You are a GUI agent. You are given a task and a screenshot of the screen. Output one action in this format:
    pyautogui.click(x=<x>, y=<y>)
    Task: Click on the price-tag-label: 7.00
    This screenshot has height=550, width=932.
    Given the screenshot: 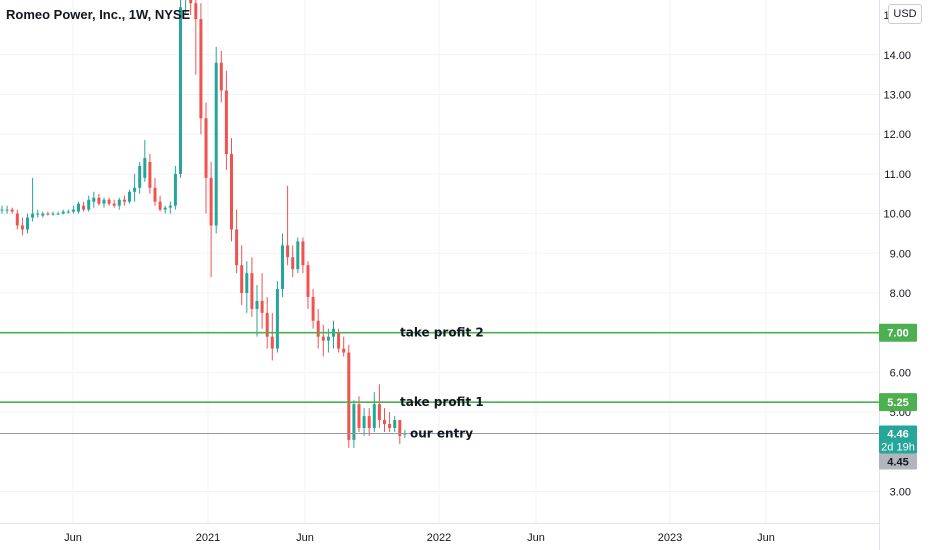 What is the action you would take?
    pyautogui.click(x=897, y=334)
    